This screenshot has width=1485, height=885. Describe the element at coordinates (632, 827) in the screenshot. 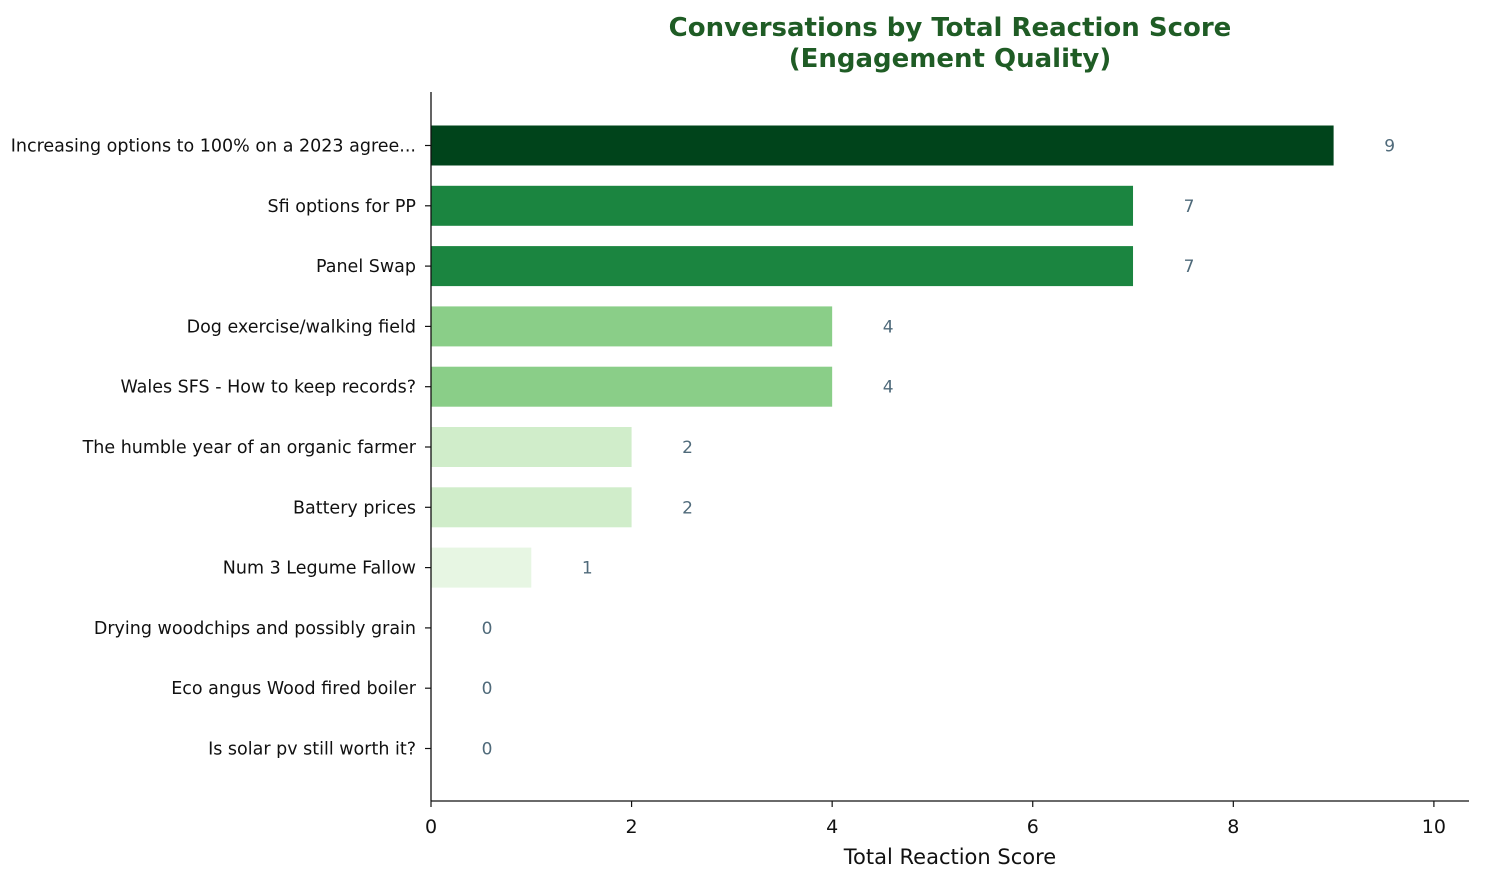

I see `x-tick-label-2: 2` at that location.